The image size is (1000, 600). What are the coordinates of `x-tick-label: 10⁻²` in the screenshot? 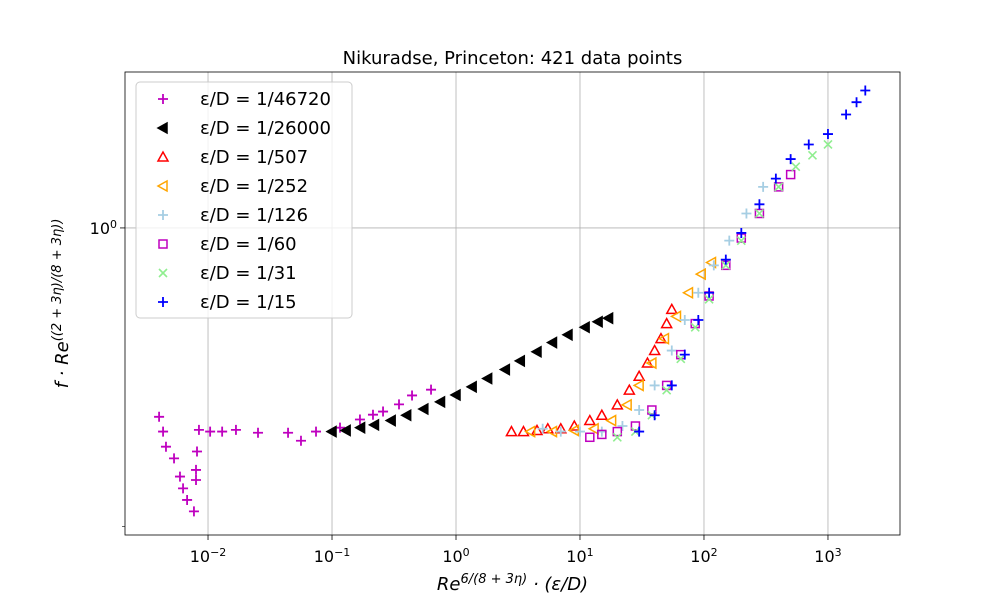 It's located at (208, 556).